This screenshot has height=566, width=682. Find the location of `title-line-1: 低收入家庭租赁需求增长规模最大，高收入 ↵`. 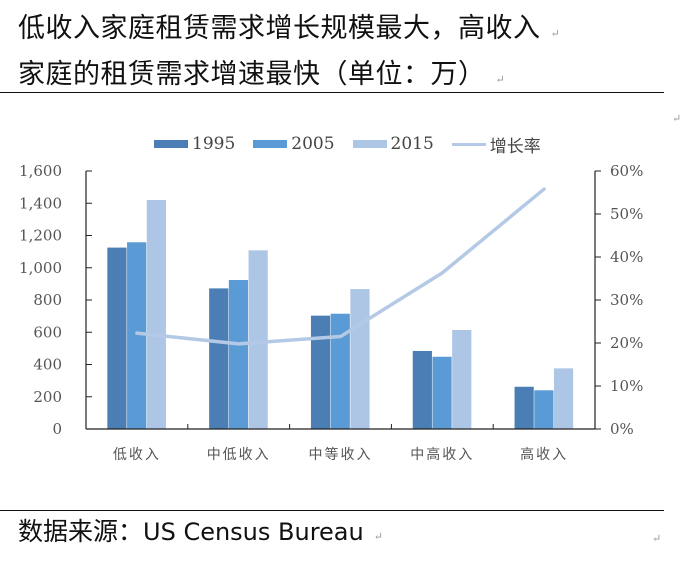

title-line-1: 低收入家庭租赁需求增长规模最大，高收入 ↵ is located at coordinates (289, 28).